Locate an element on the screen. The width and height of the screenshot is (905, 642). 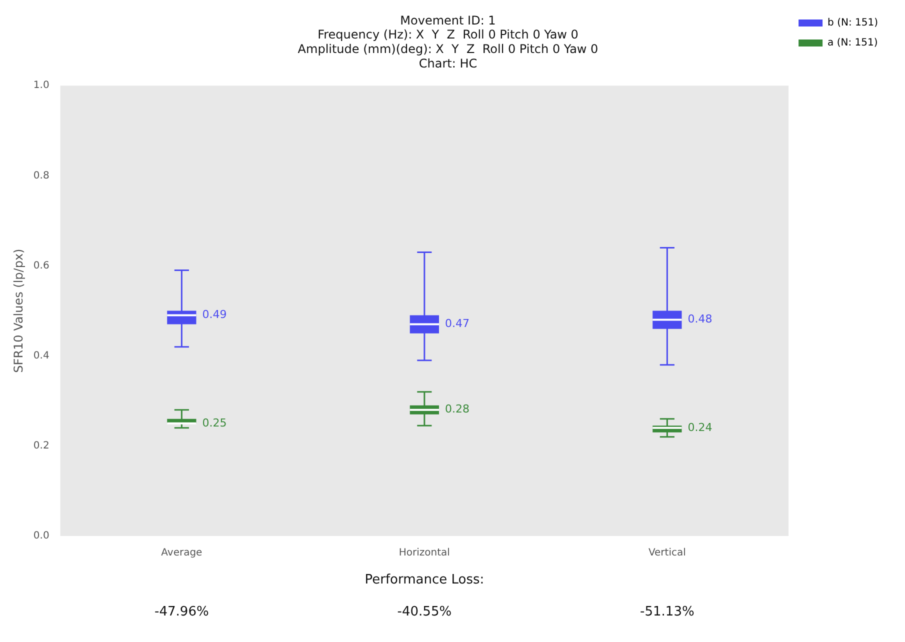
text: -47.96% is located at coordinates (181, 612).